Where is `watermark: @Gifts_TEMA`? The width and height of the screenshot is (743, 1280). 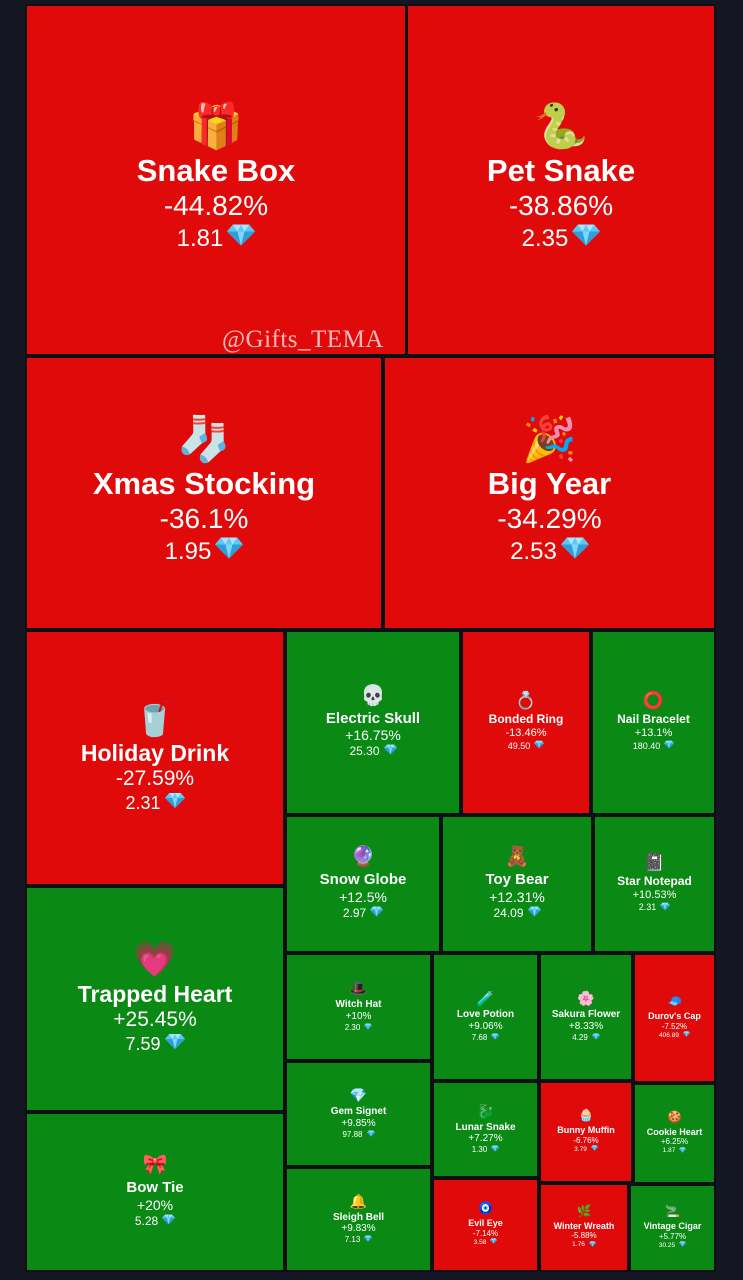 watermark: @Gifts_TEMA is located at coordinates (303, 339).